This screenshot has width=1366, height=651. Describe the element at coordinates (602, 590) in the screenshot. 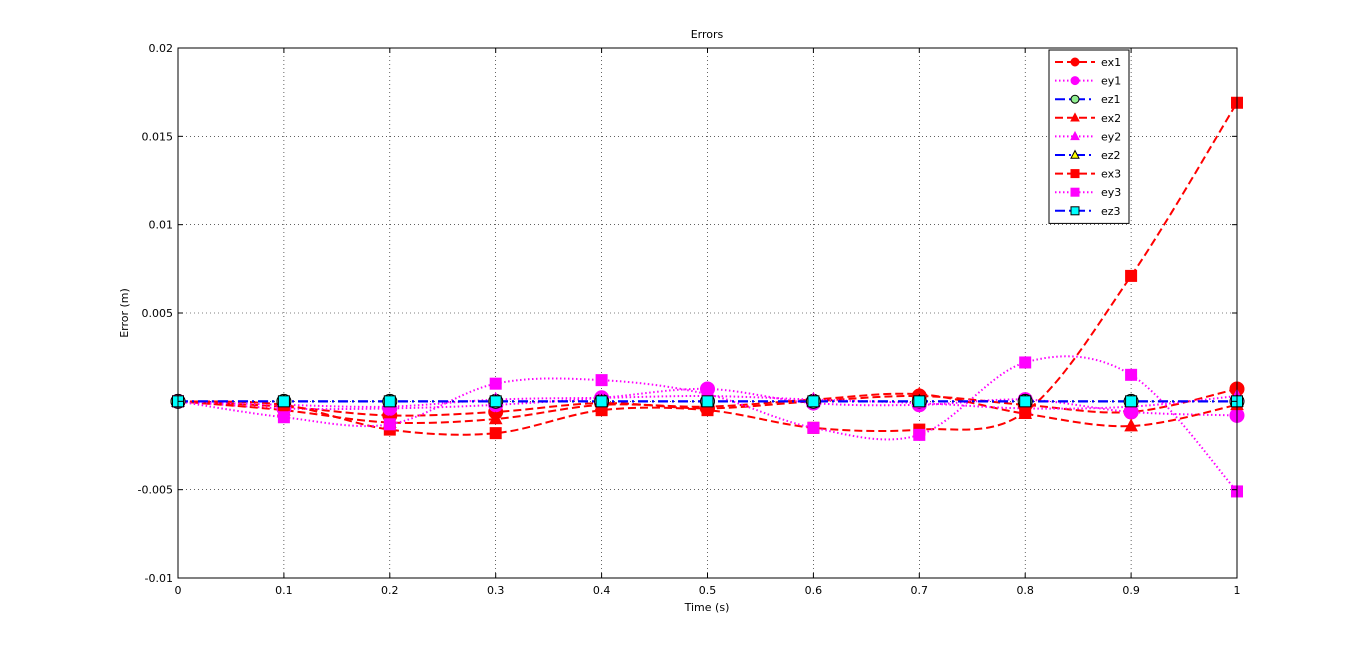

I see `x-tick-label: 0.4` at that location.